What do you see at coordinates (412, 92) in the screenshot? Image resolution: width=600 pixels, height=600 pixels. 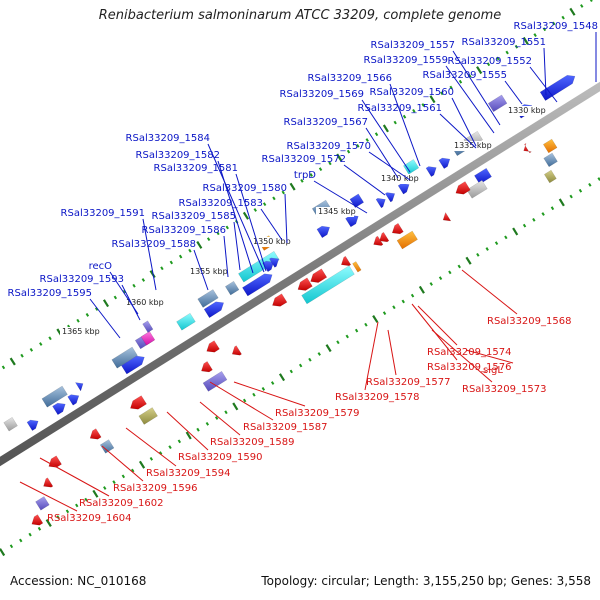 I see `forward-gene-label: RSal33209_1560` at bounding box center [412, 92].